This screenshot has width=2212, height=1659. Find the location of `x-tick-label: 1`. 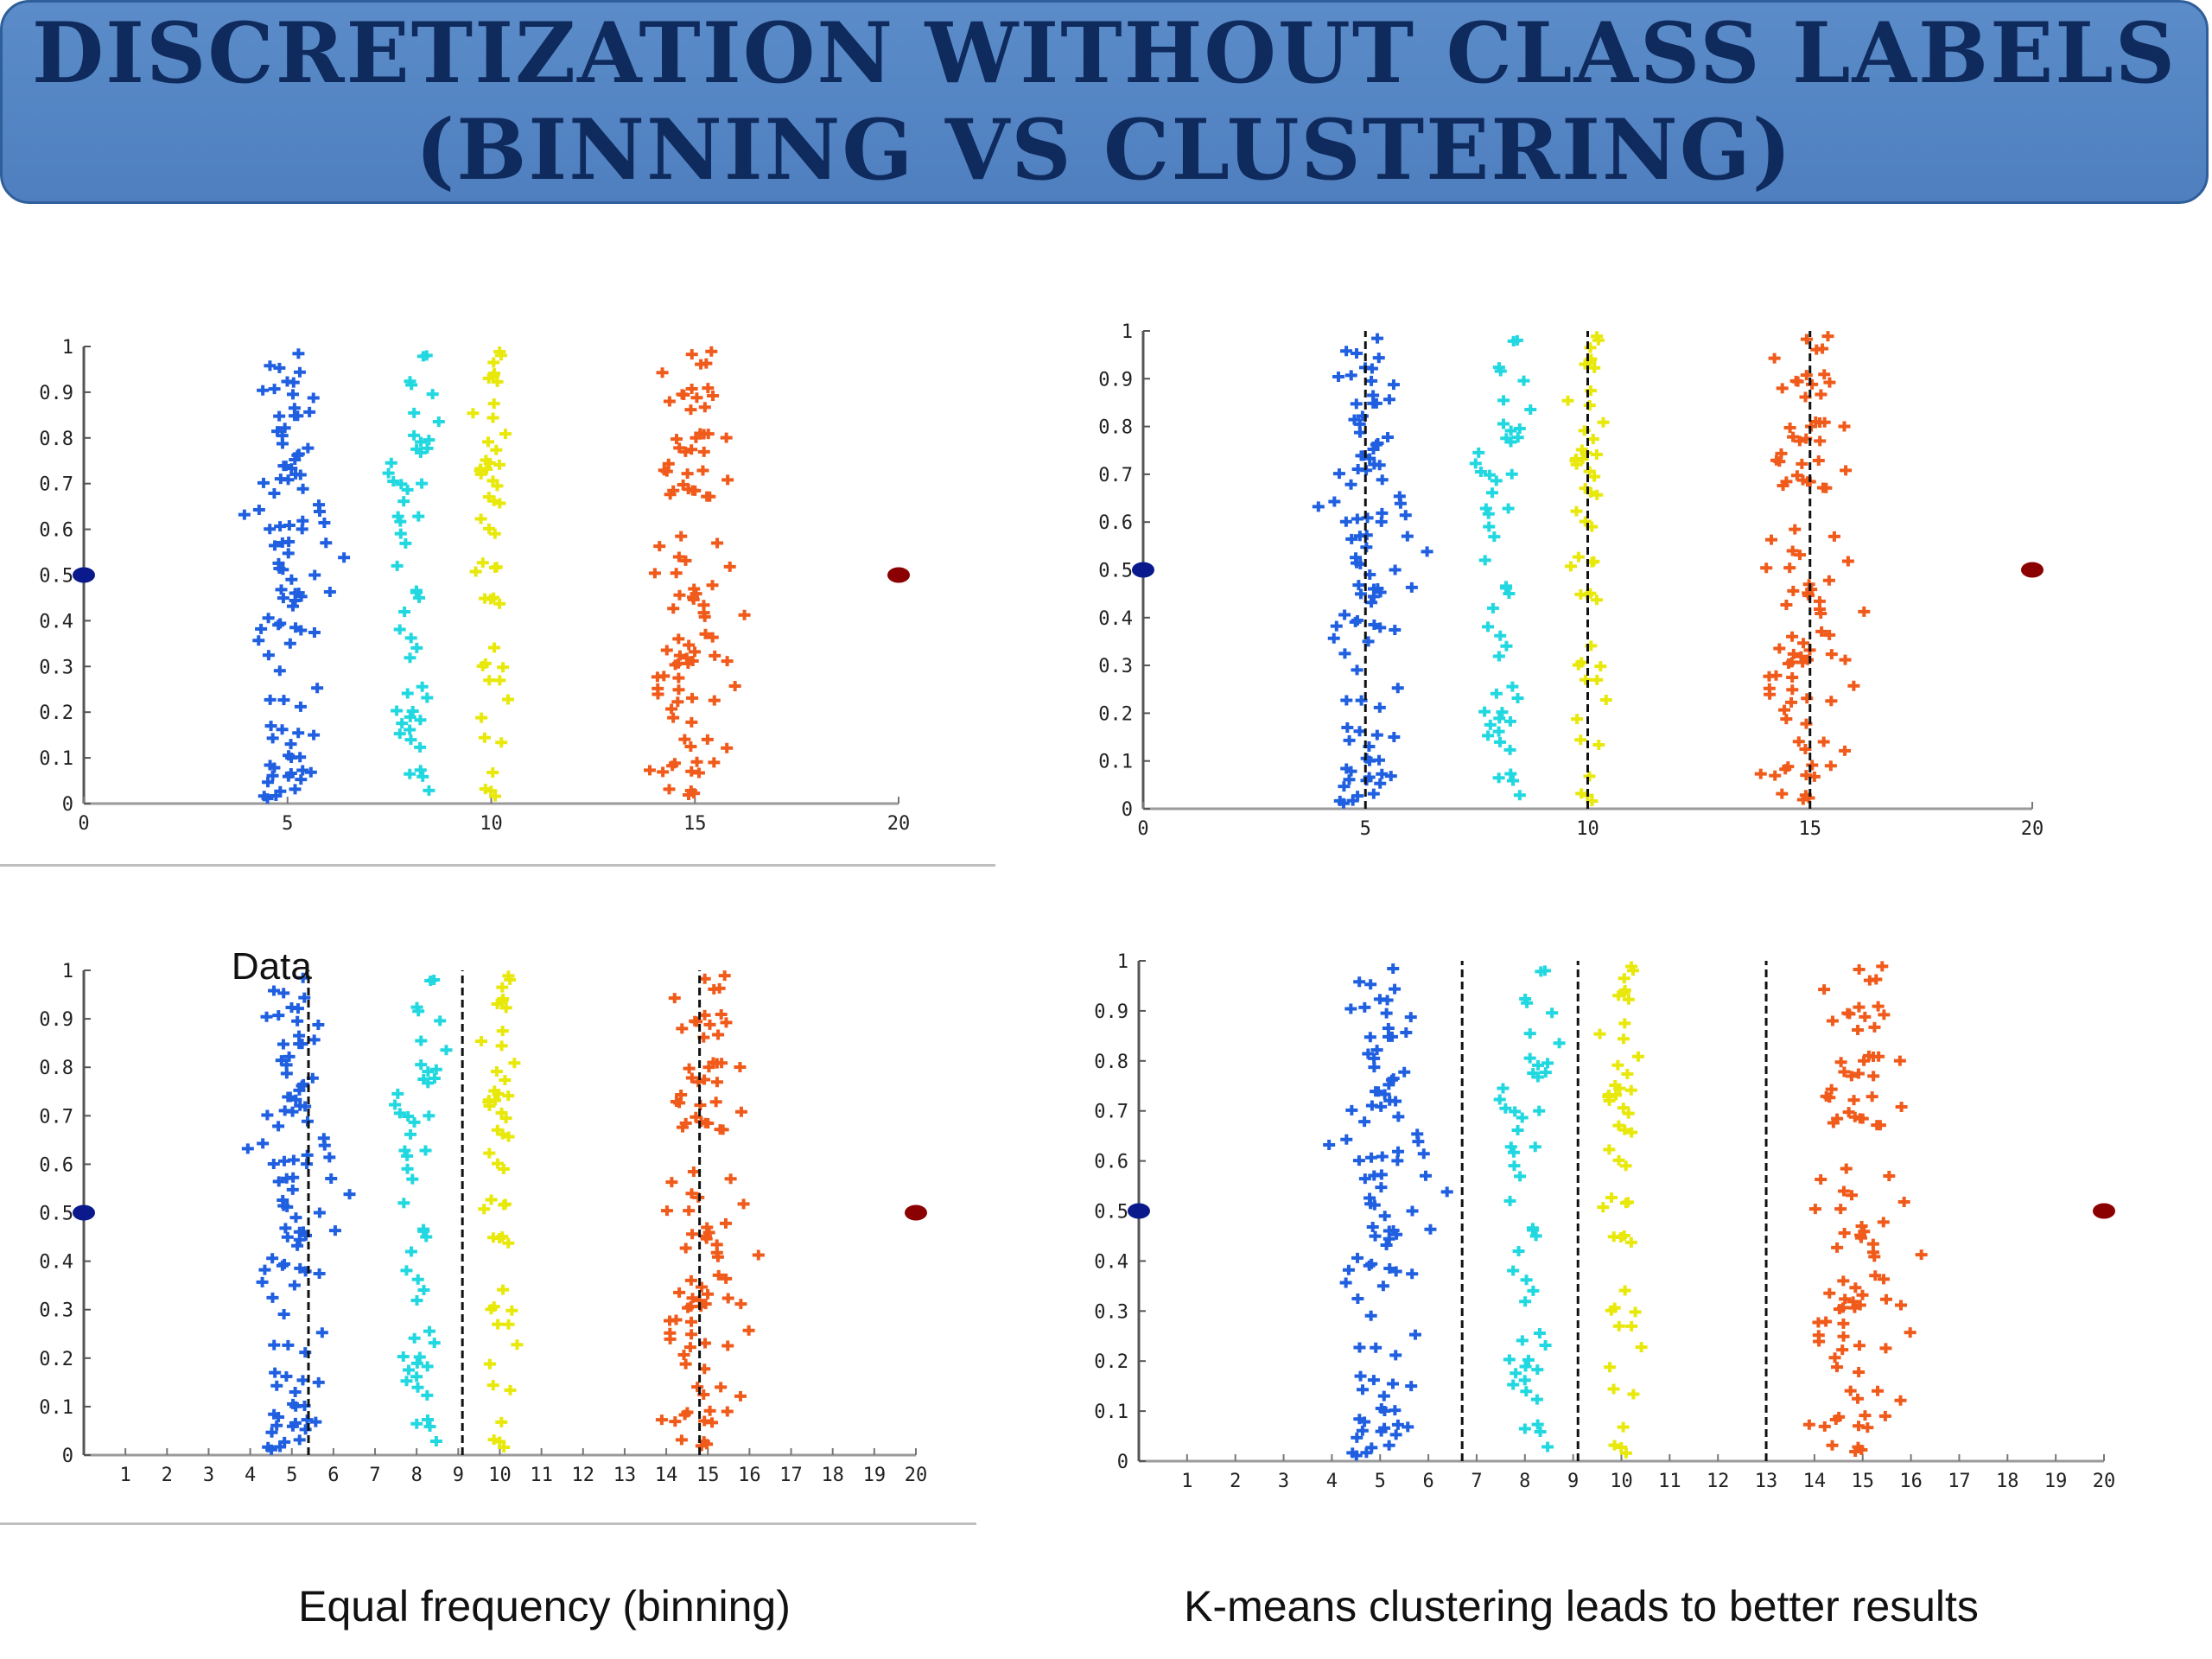

x-tick-label: 1 is located at coordinates (125, 1475).